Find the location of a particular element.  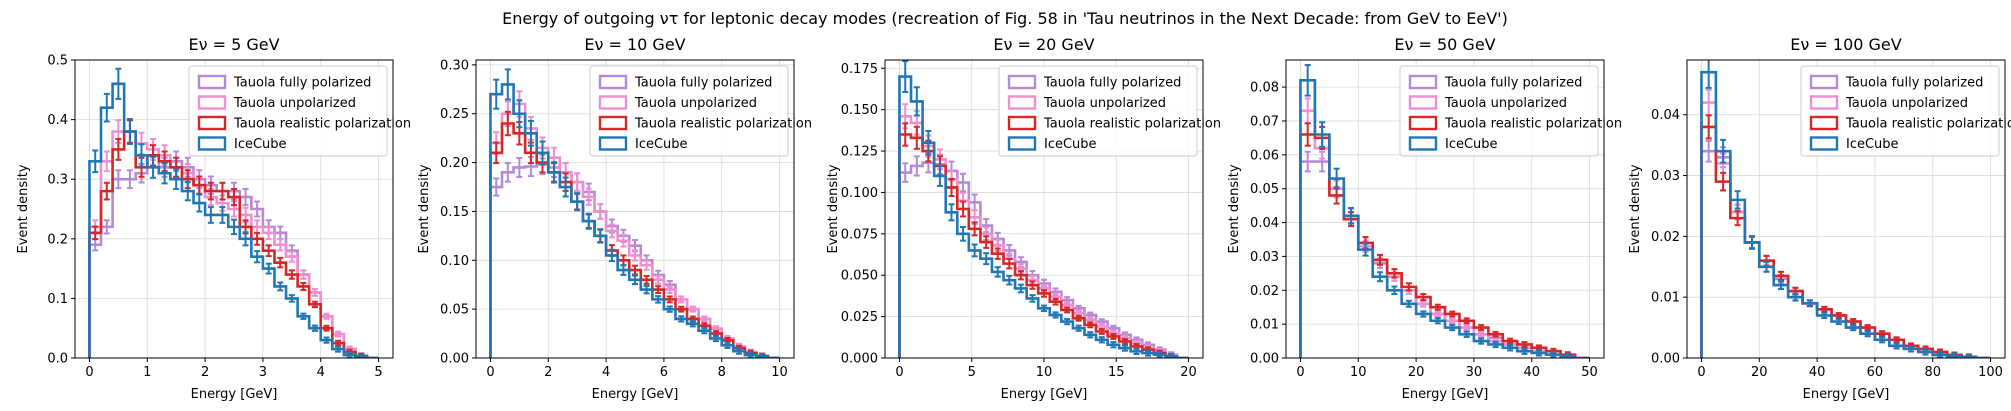

axes-frame is located at coordinates (1846, 209).